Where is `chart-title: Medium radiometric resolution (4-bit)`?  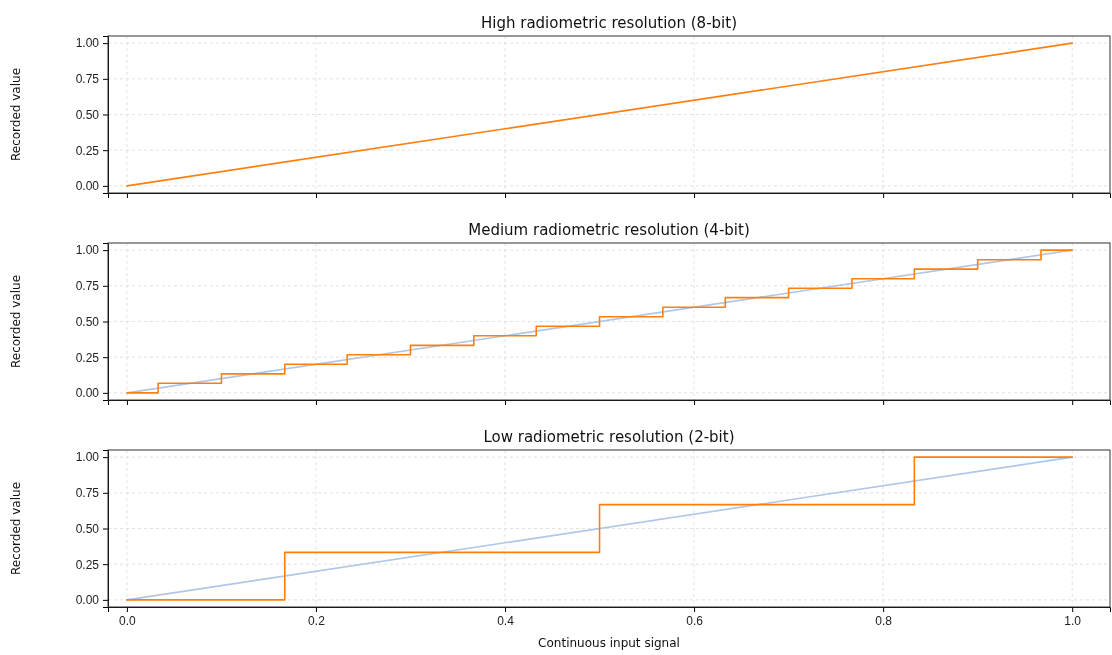
chart-title: Medium radiometric resolution (4-bit) is located at coordinates (609, 230).